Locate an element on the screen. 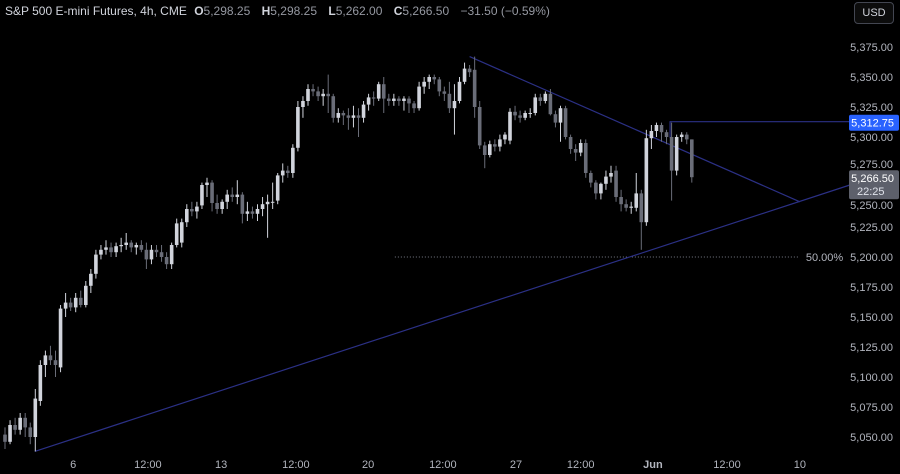  x-tick-label: 10 is located at coordinates (800, 465).